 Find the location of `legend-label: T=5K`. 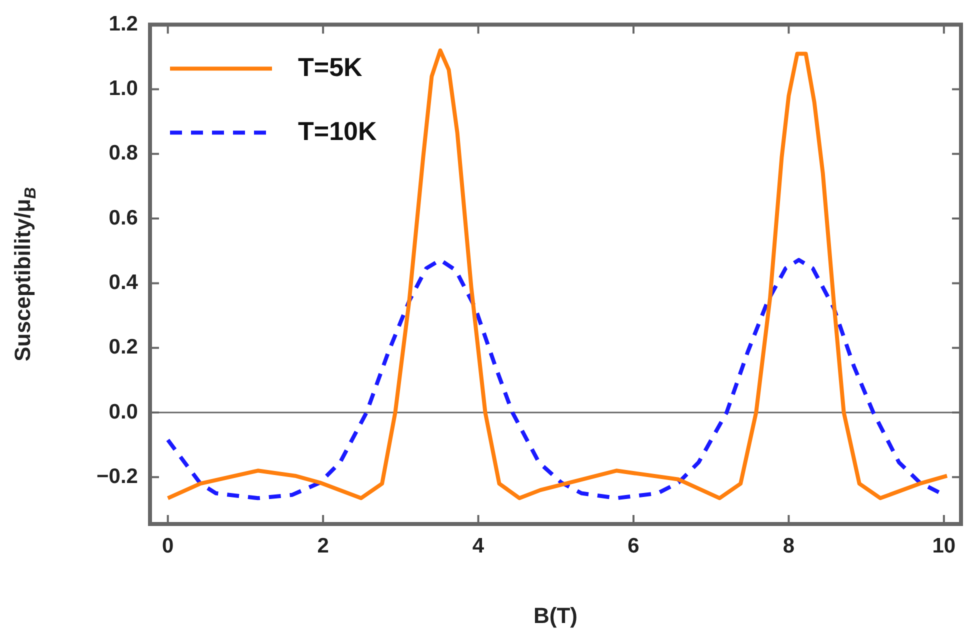

legend-label: T=5K is located at coordinates (330, 67).